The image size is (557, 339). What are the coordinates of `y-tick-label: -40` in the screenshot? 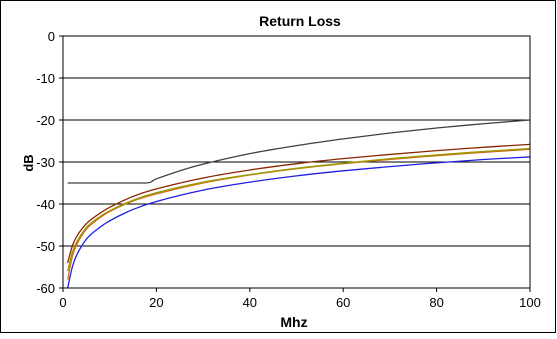 It's located at (45, 204).